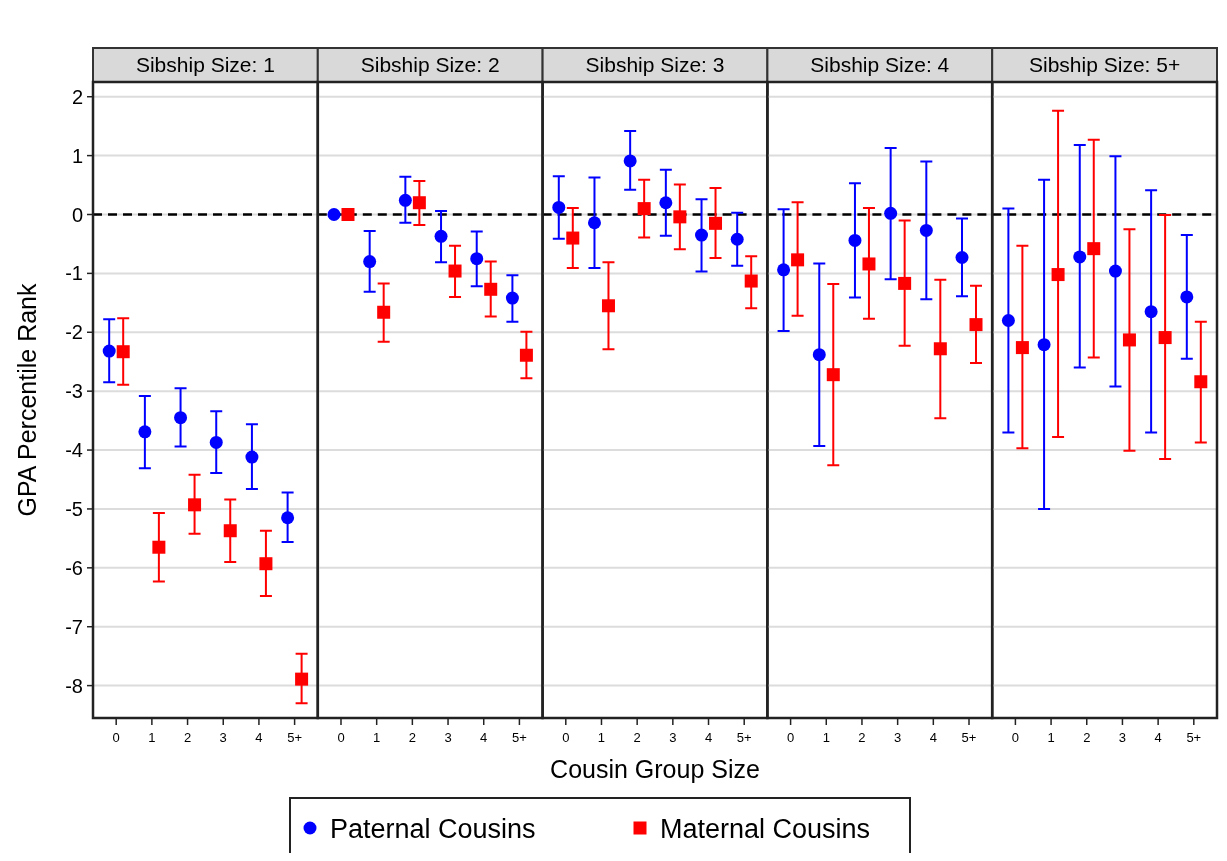  Describe the element at coordinates (765, 829) in the screenshot. I see `legend-label: Maternal Cousins` at that location.